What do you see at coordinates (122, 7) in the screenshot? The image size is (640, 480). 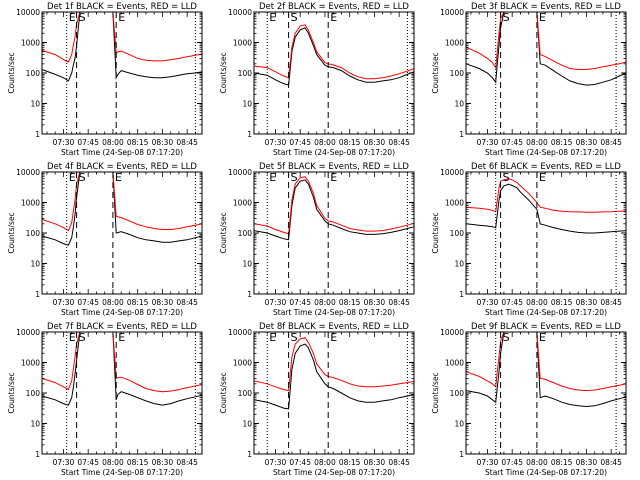 I see `panel-title: Det 1f BLACK = Events, RED = LLD` at bounding box center [122, 7].